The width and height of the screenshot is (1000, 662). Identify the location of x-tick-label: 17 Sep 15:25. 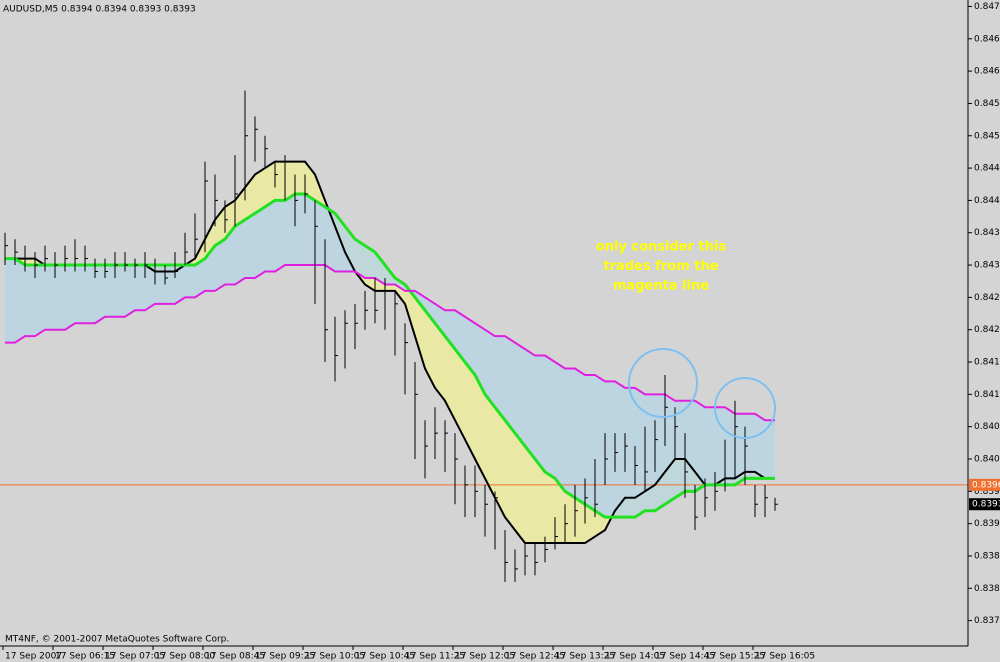
(735, 657).